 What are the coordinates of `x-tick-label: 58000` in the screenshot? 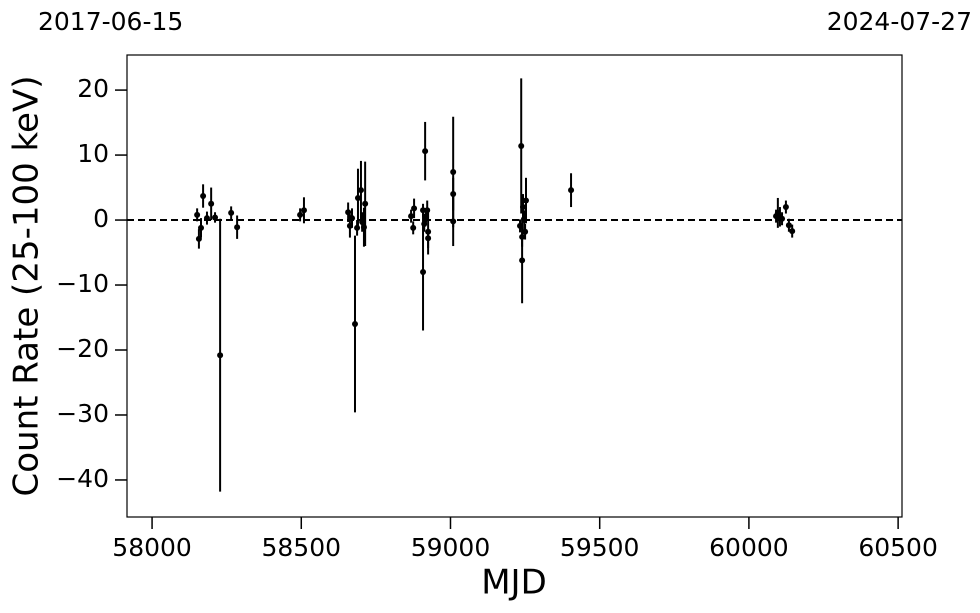 It's located at (152, 547).